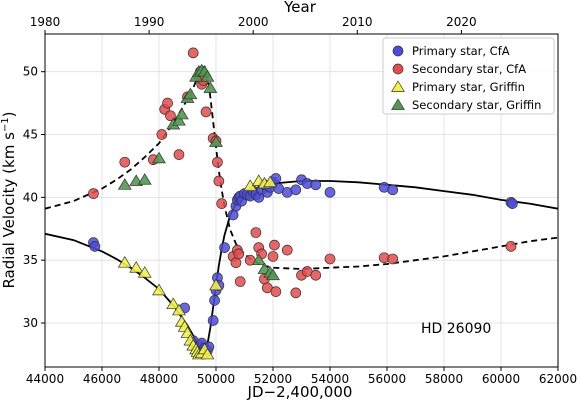 This screenshot has width=580, height=403. What do you see at coordinates (30, 72) in the screenshot?
I see `y-tick-label: 50` at bounding box center [30, 72].